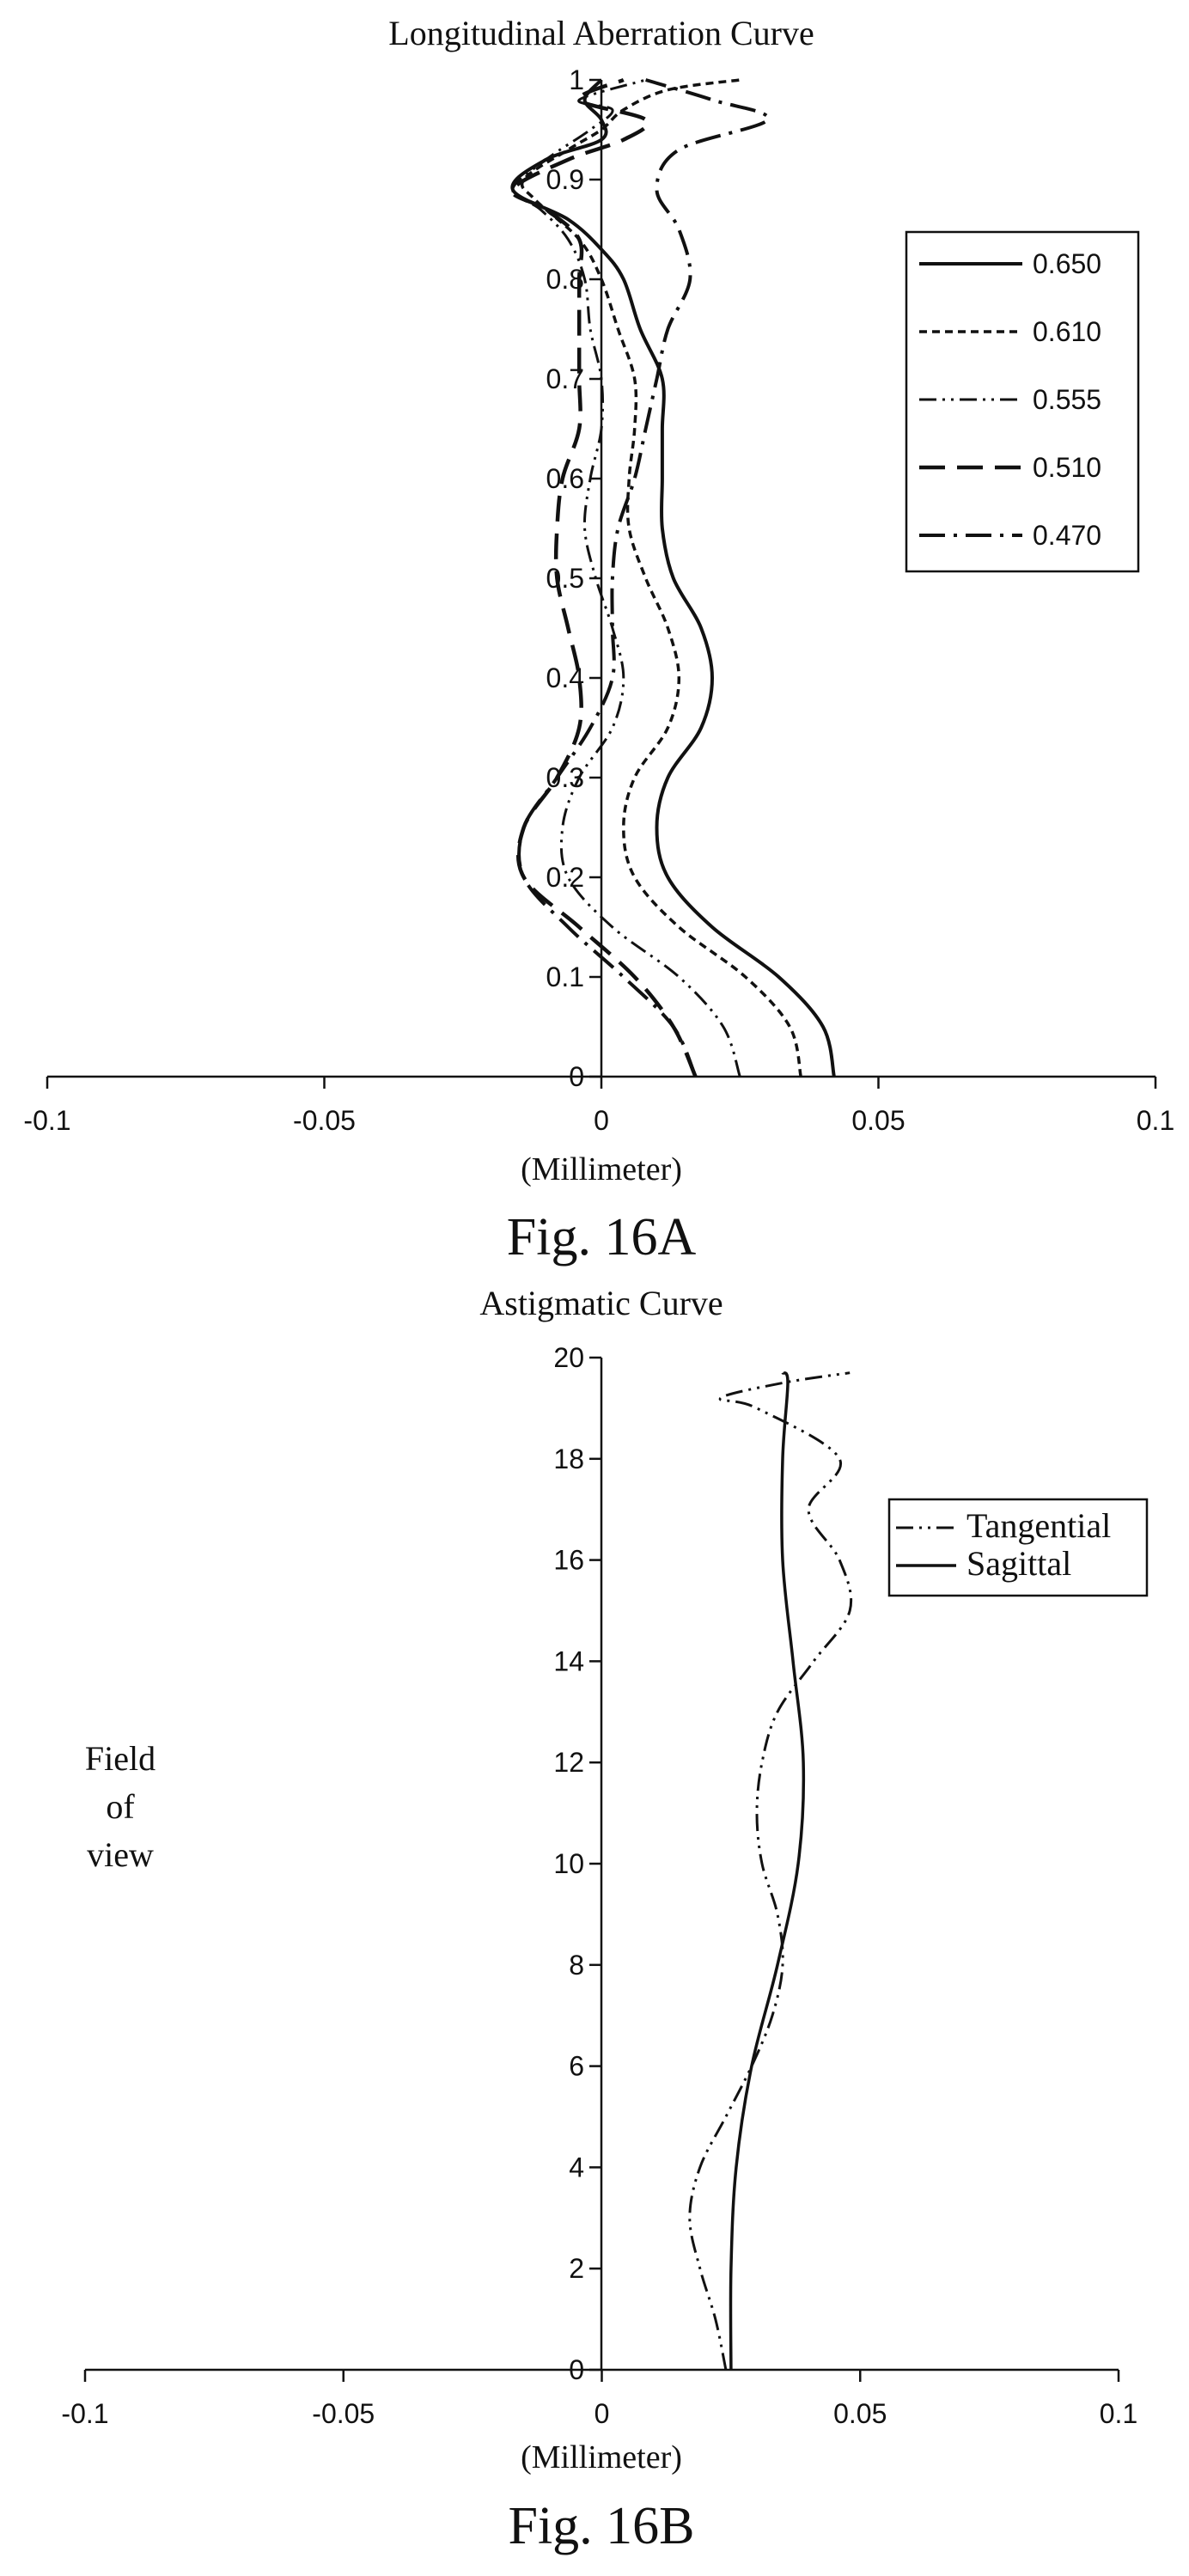 This screenshot has height=2576, width=1189. I want to click on y-tick-label: 4, so click(576, 2167).